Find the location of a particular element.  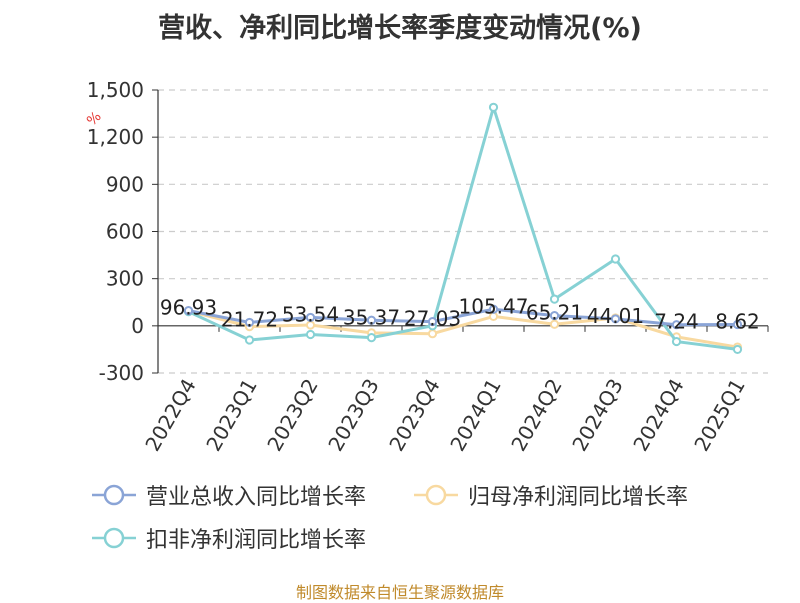

x-tick-label: 2024Q3 is located at coordinates (597, 415).